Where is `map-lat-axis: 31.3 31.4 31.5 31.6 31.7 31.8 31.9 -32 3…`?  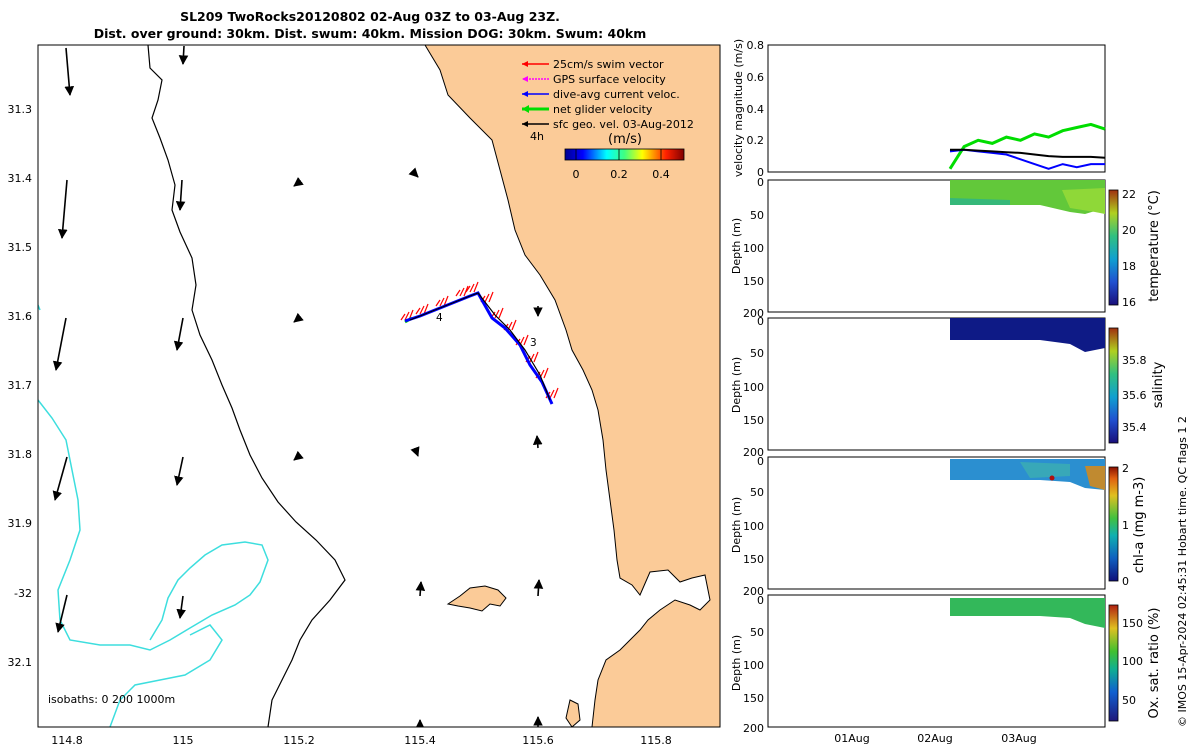 map-lat-axis: 31.3 31.4 31.5 31.6 31.7 31.8 31.9 -32 3… is located at coordinates (20, 386).